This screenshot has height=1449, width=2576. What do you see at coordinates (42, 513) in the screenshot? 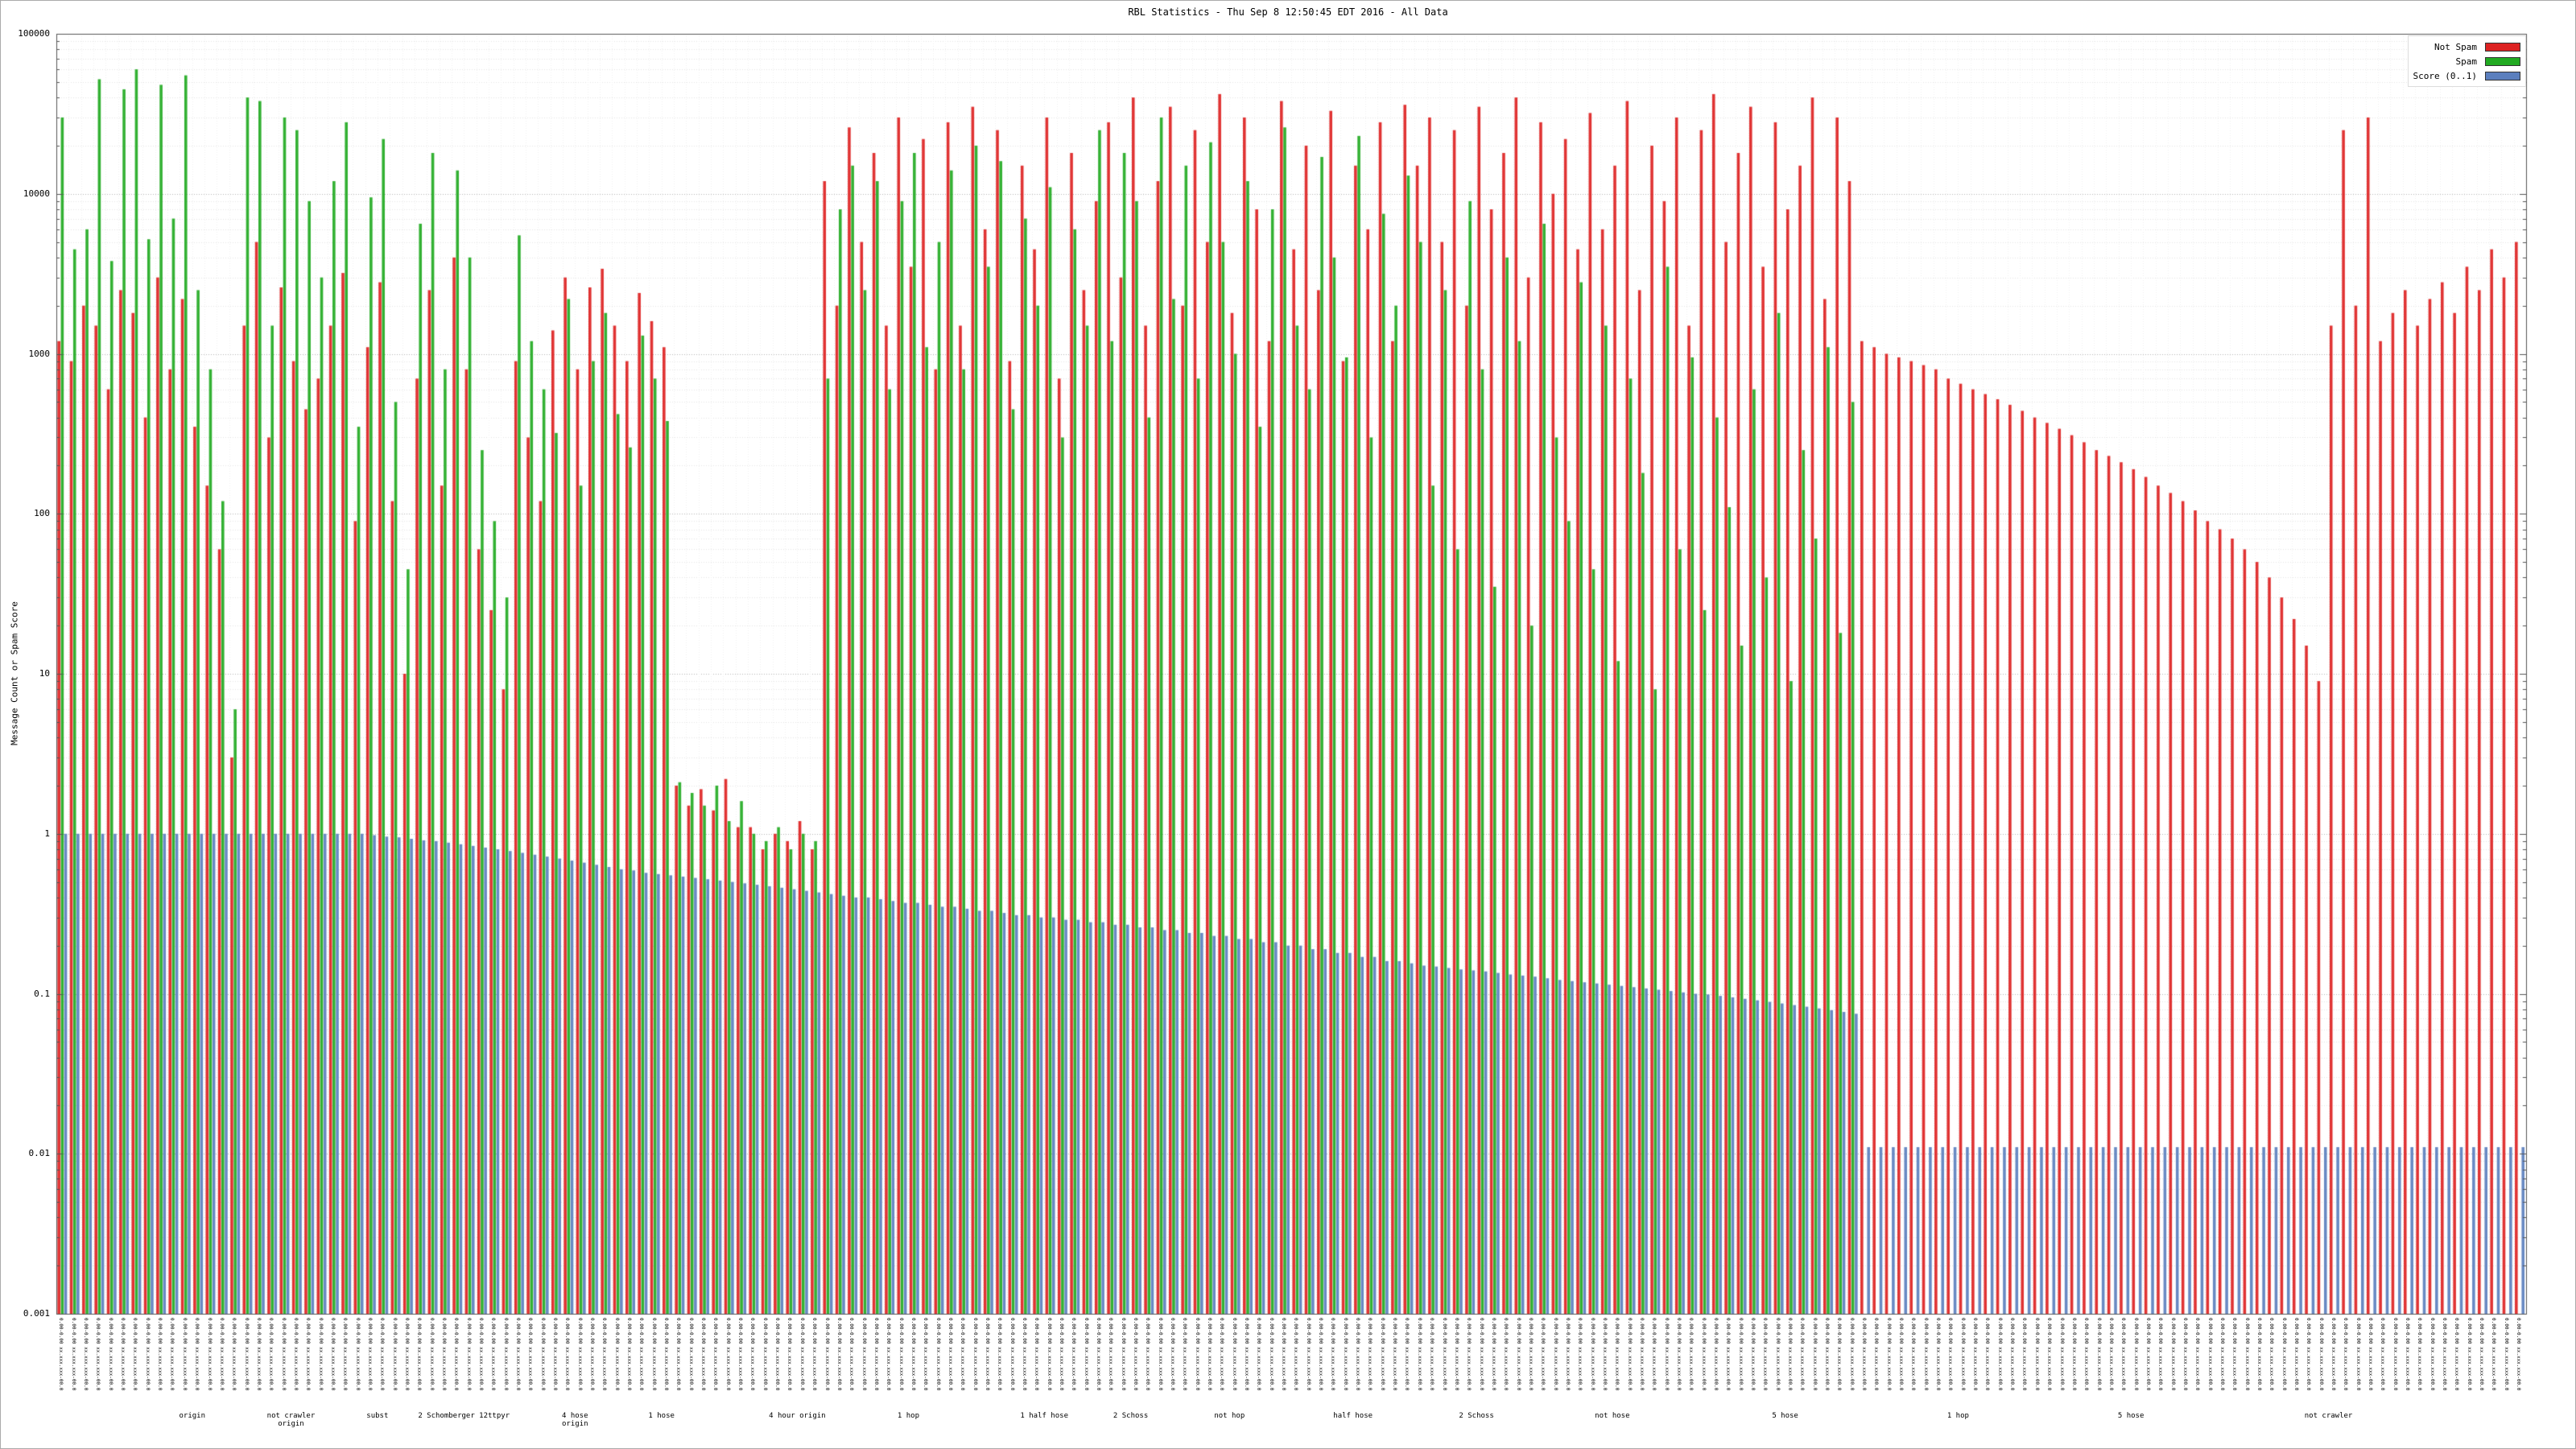
I see `y-tick-label: 100` at bounding box center [42, 513].